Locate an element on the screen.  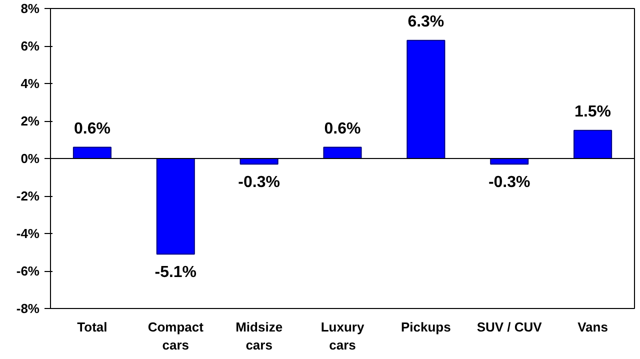
x-tick-label: Total is located at coordinates (92, 327).